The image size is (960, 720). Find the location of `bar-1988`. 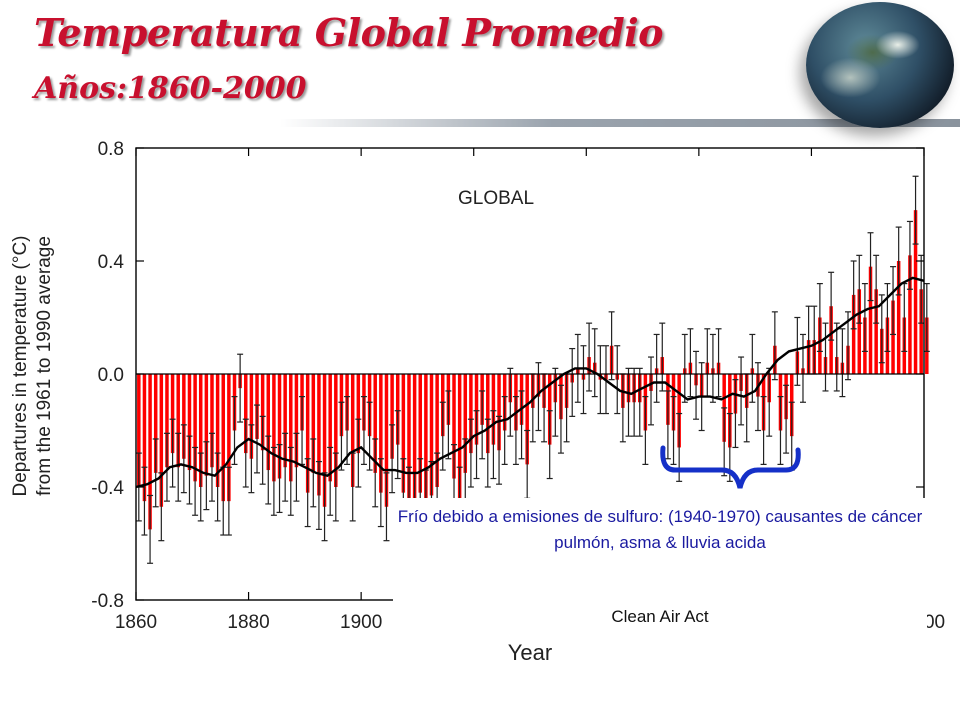

bar-1988 is located at coordinates (859, 331).